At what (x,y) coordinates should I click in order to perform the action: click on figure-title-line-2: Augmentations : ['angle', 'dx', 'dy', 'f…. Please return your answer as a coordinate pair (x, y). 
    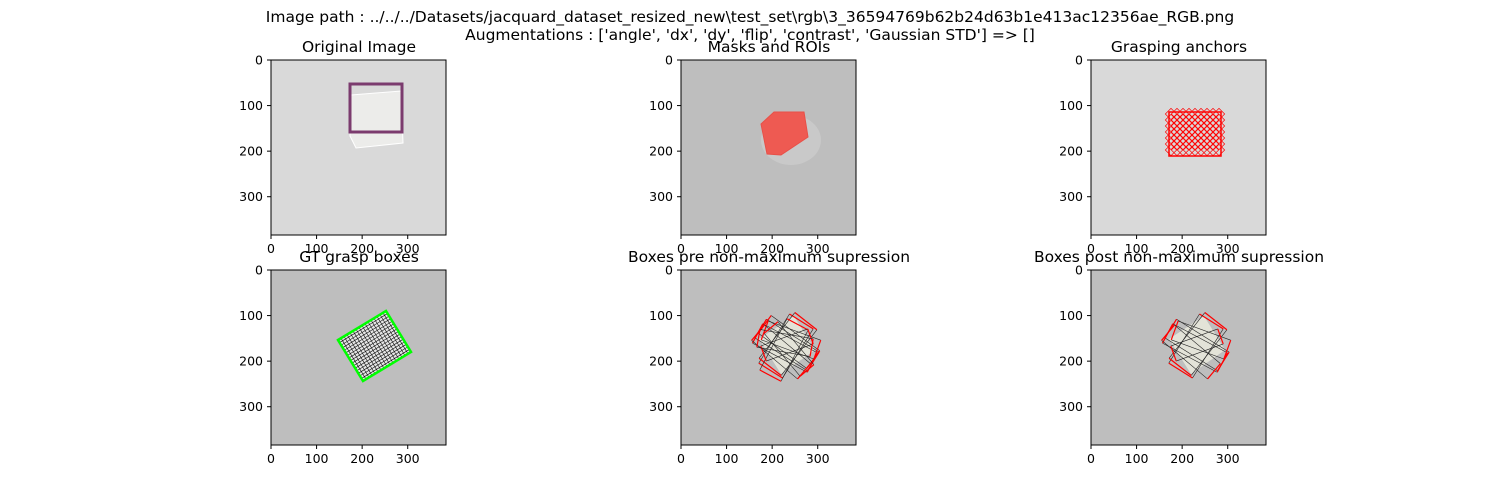
    Looking at the image, I should click on (750, 35).